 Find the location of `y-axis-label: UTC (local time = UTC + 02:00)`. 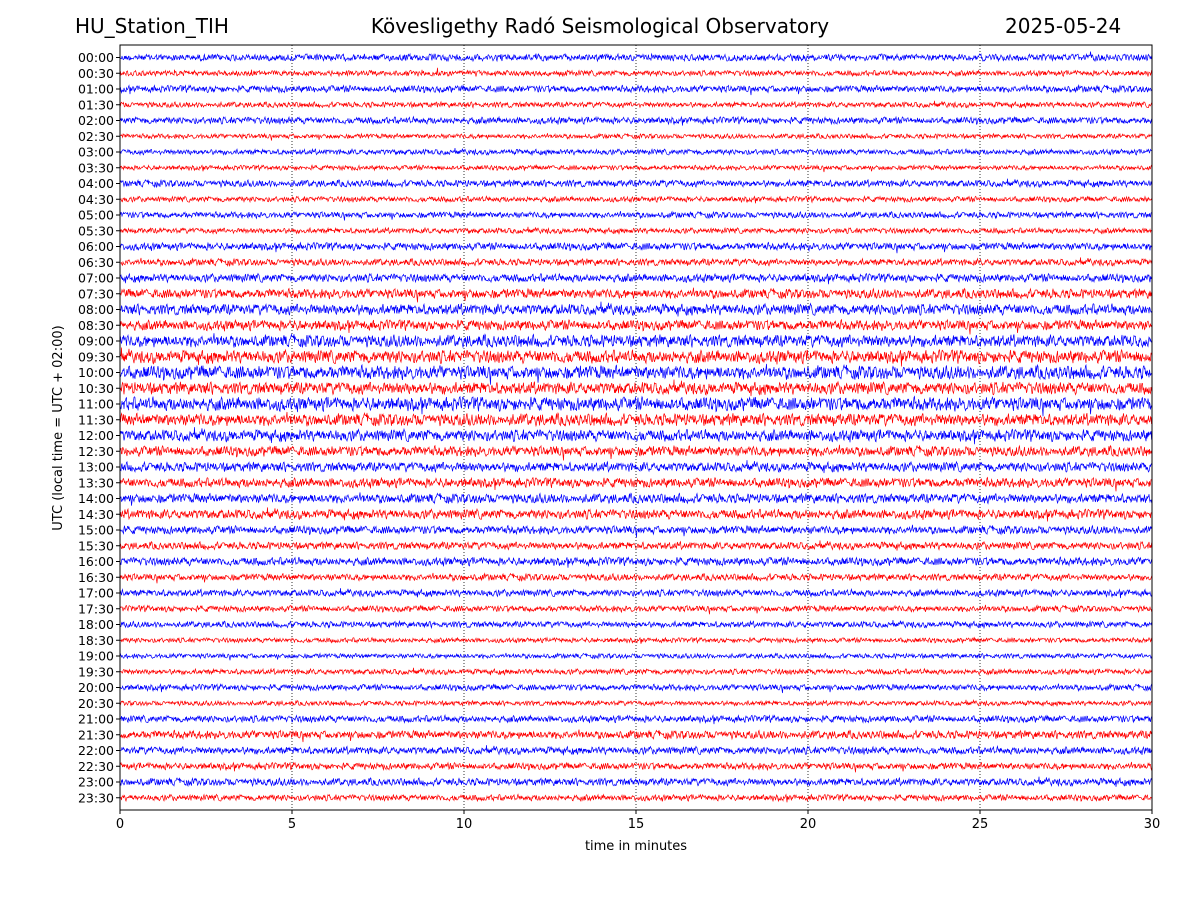

y-axis-label: UTC (local time = UTC + 02:00) is located at coordinates (58, 427).